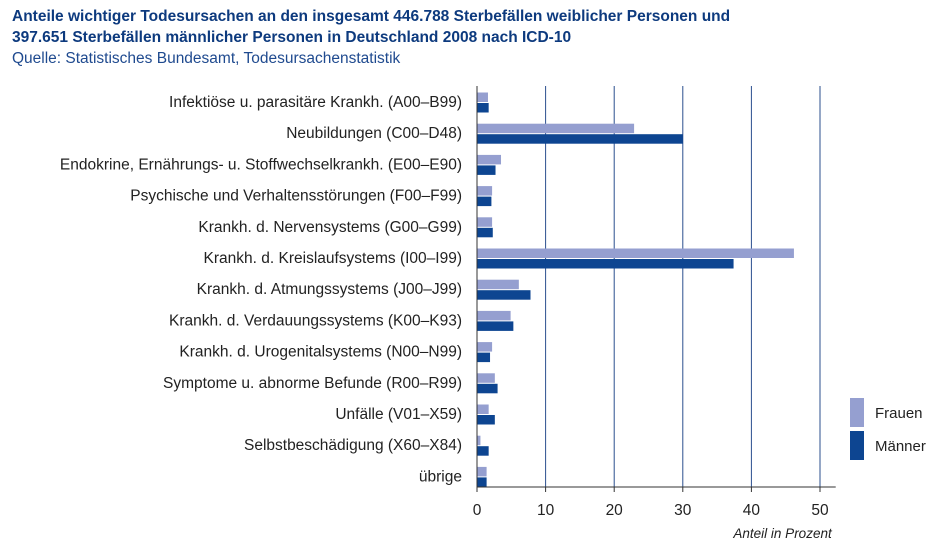 This screenshot has height=551, width=941. Describe the element at coordinates (615, 510) in the screenshot. I see `x-tick-label: 20` at that location.